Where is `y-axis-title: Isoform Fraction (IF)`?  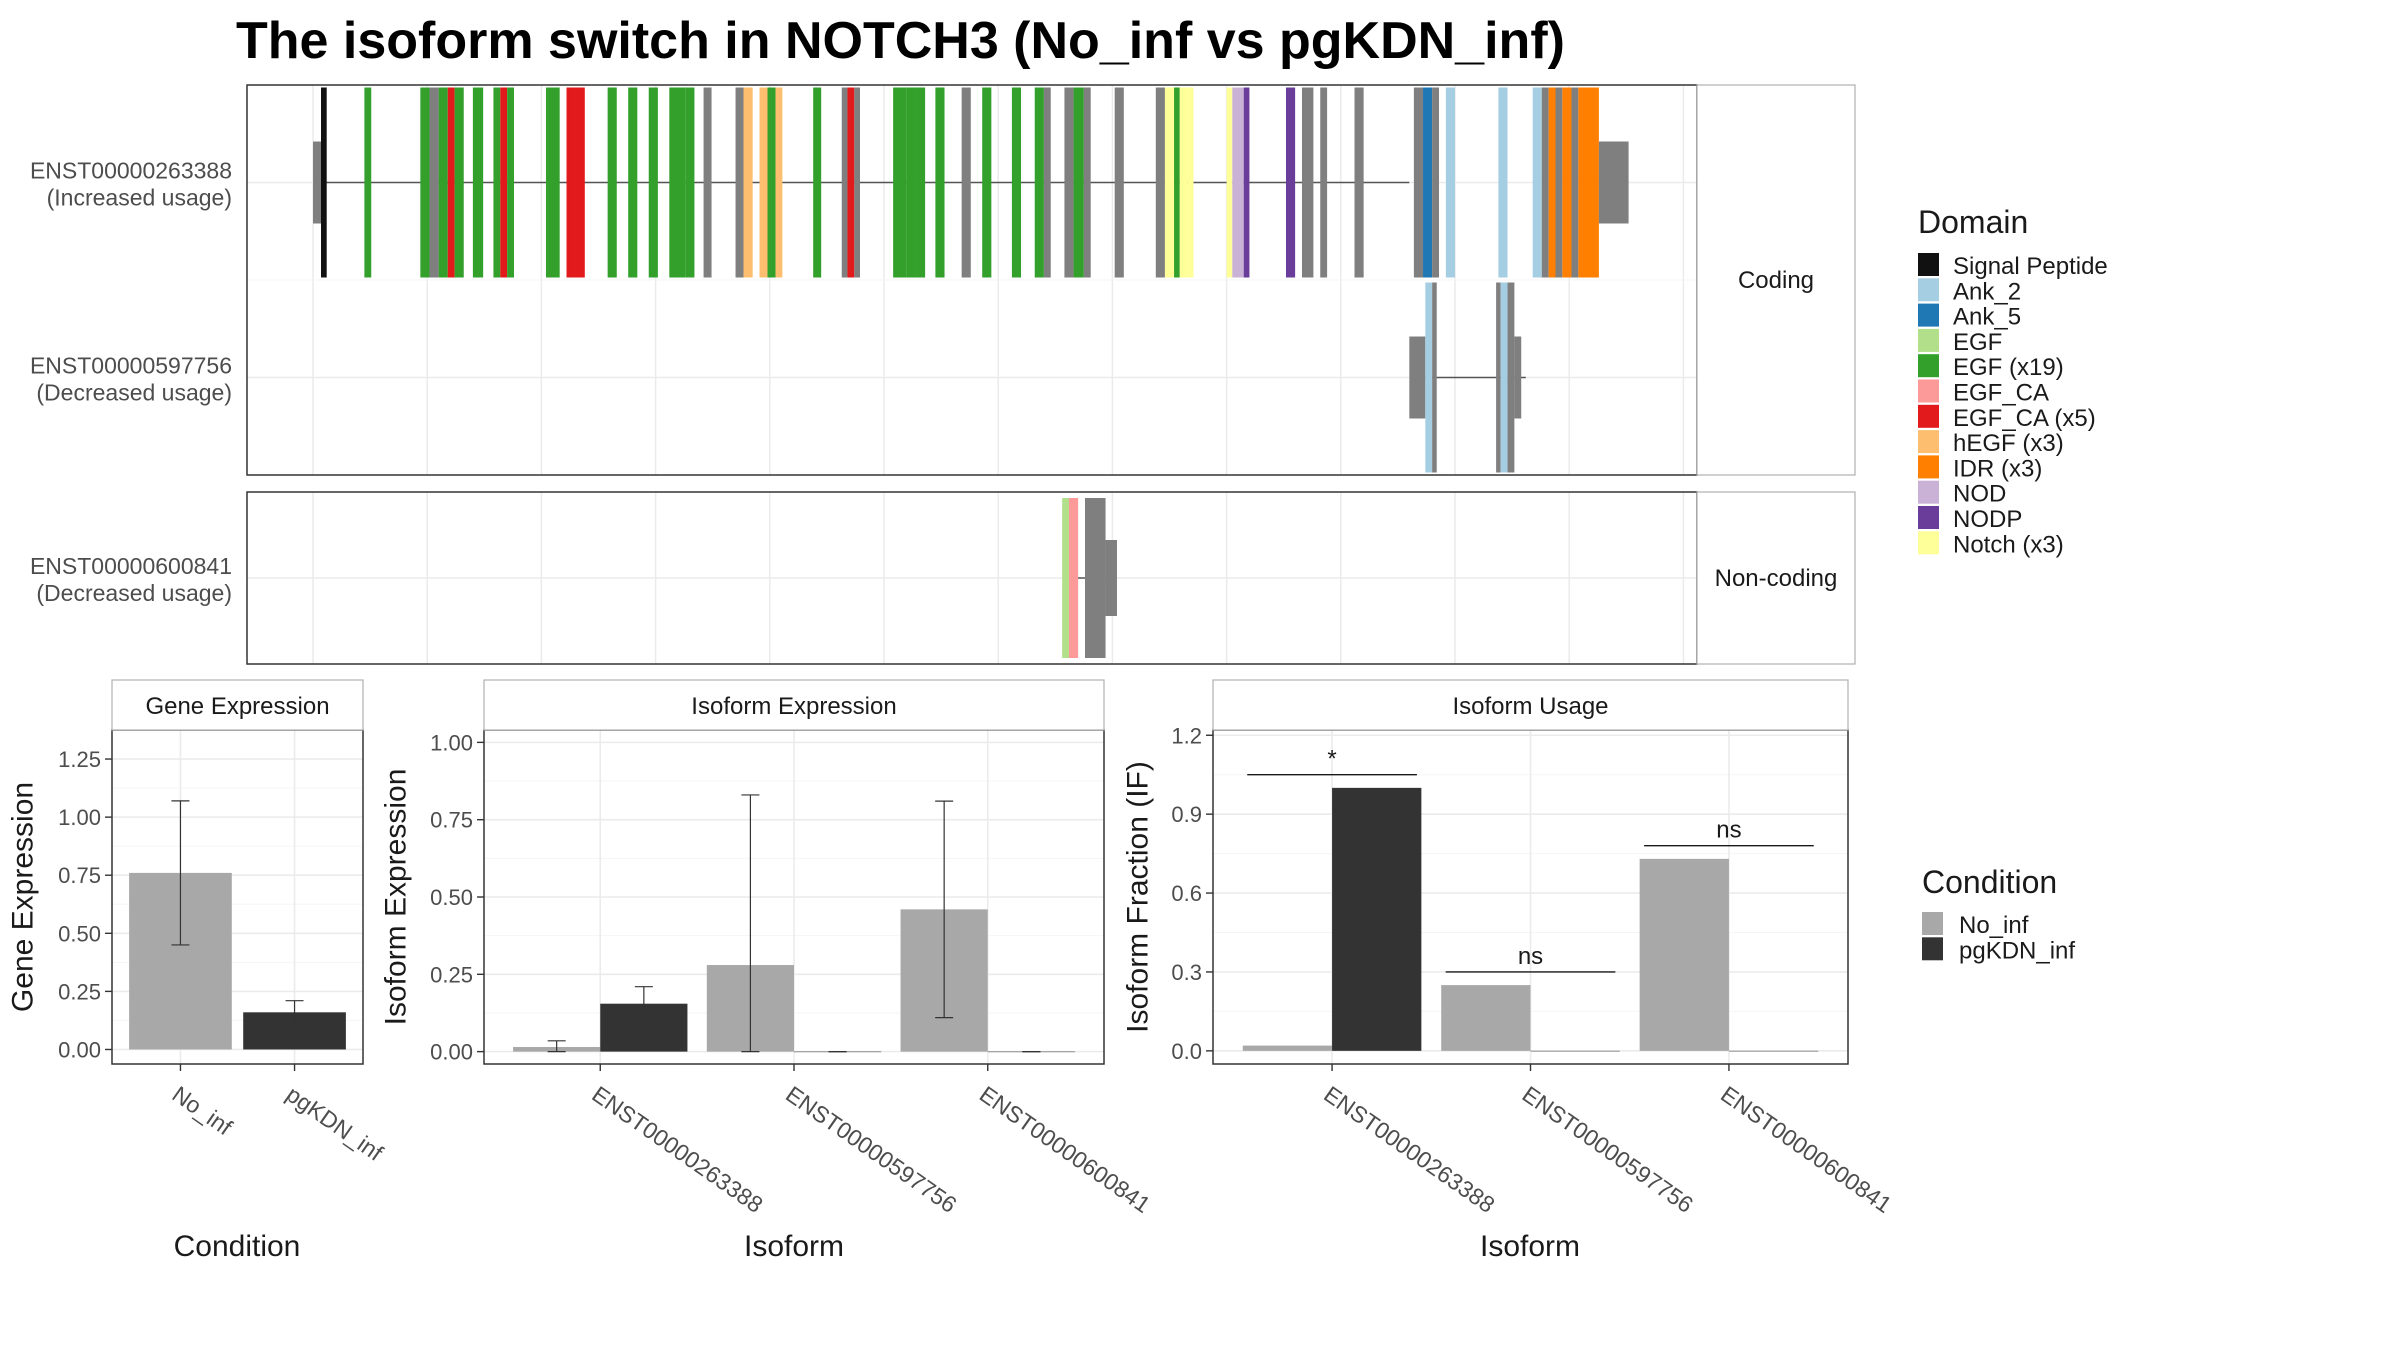
y-axis-title: Isoform Fraction (IF) is located at coordinates (1138, 897).